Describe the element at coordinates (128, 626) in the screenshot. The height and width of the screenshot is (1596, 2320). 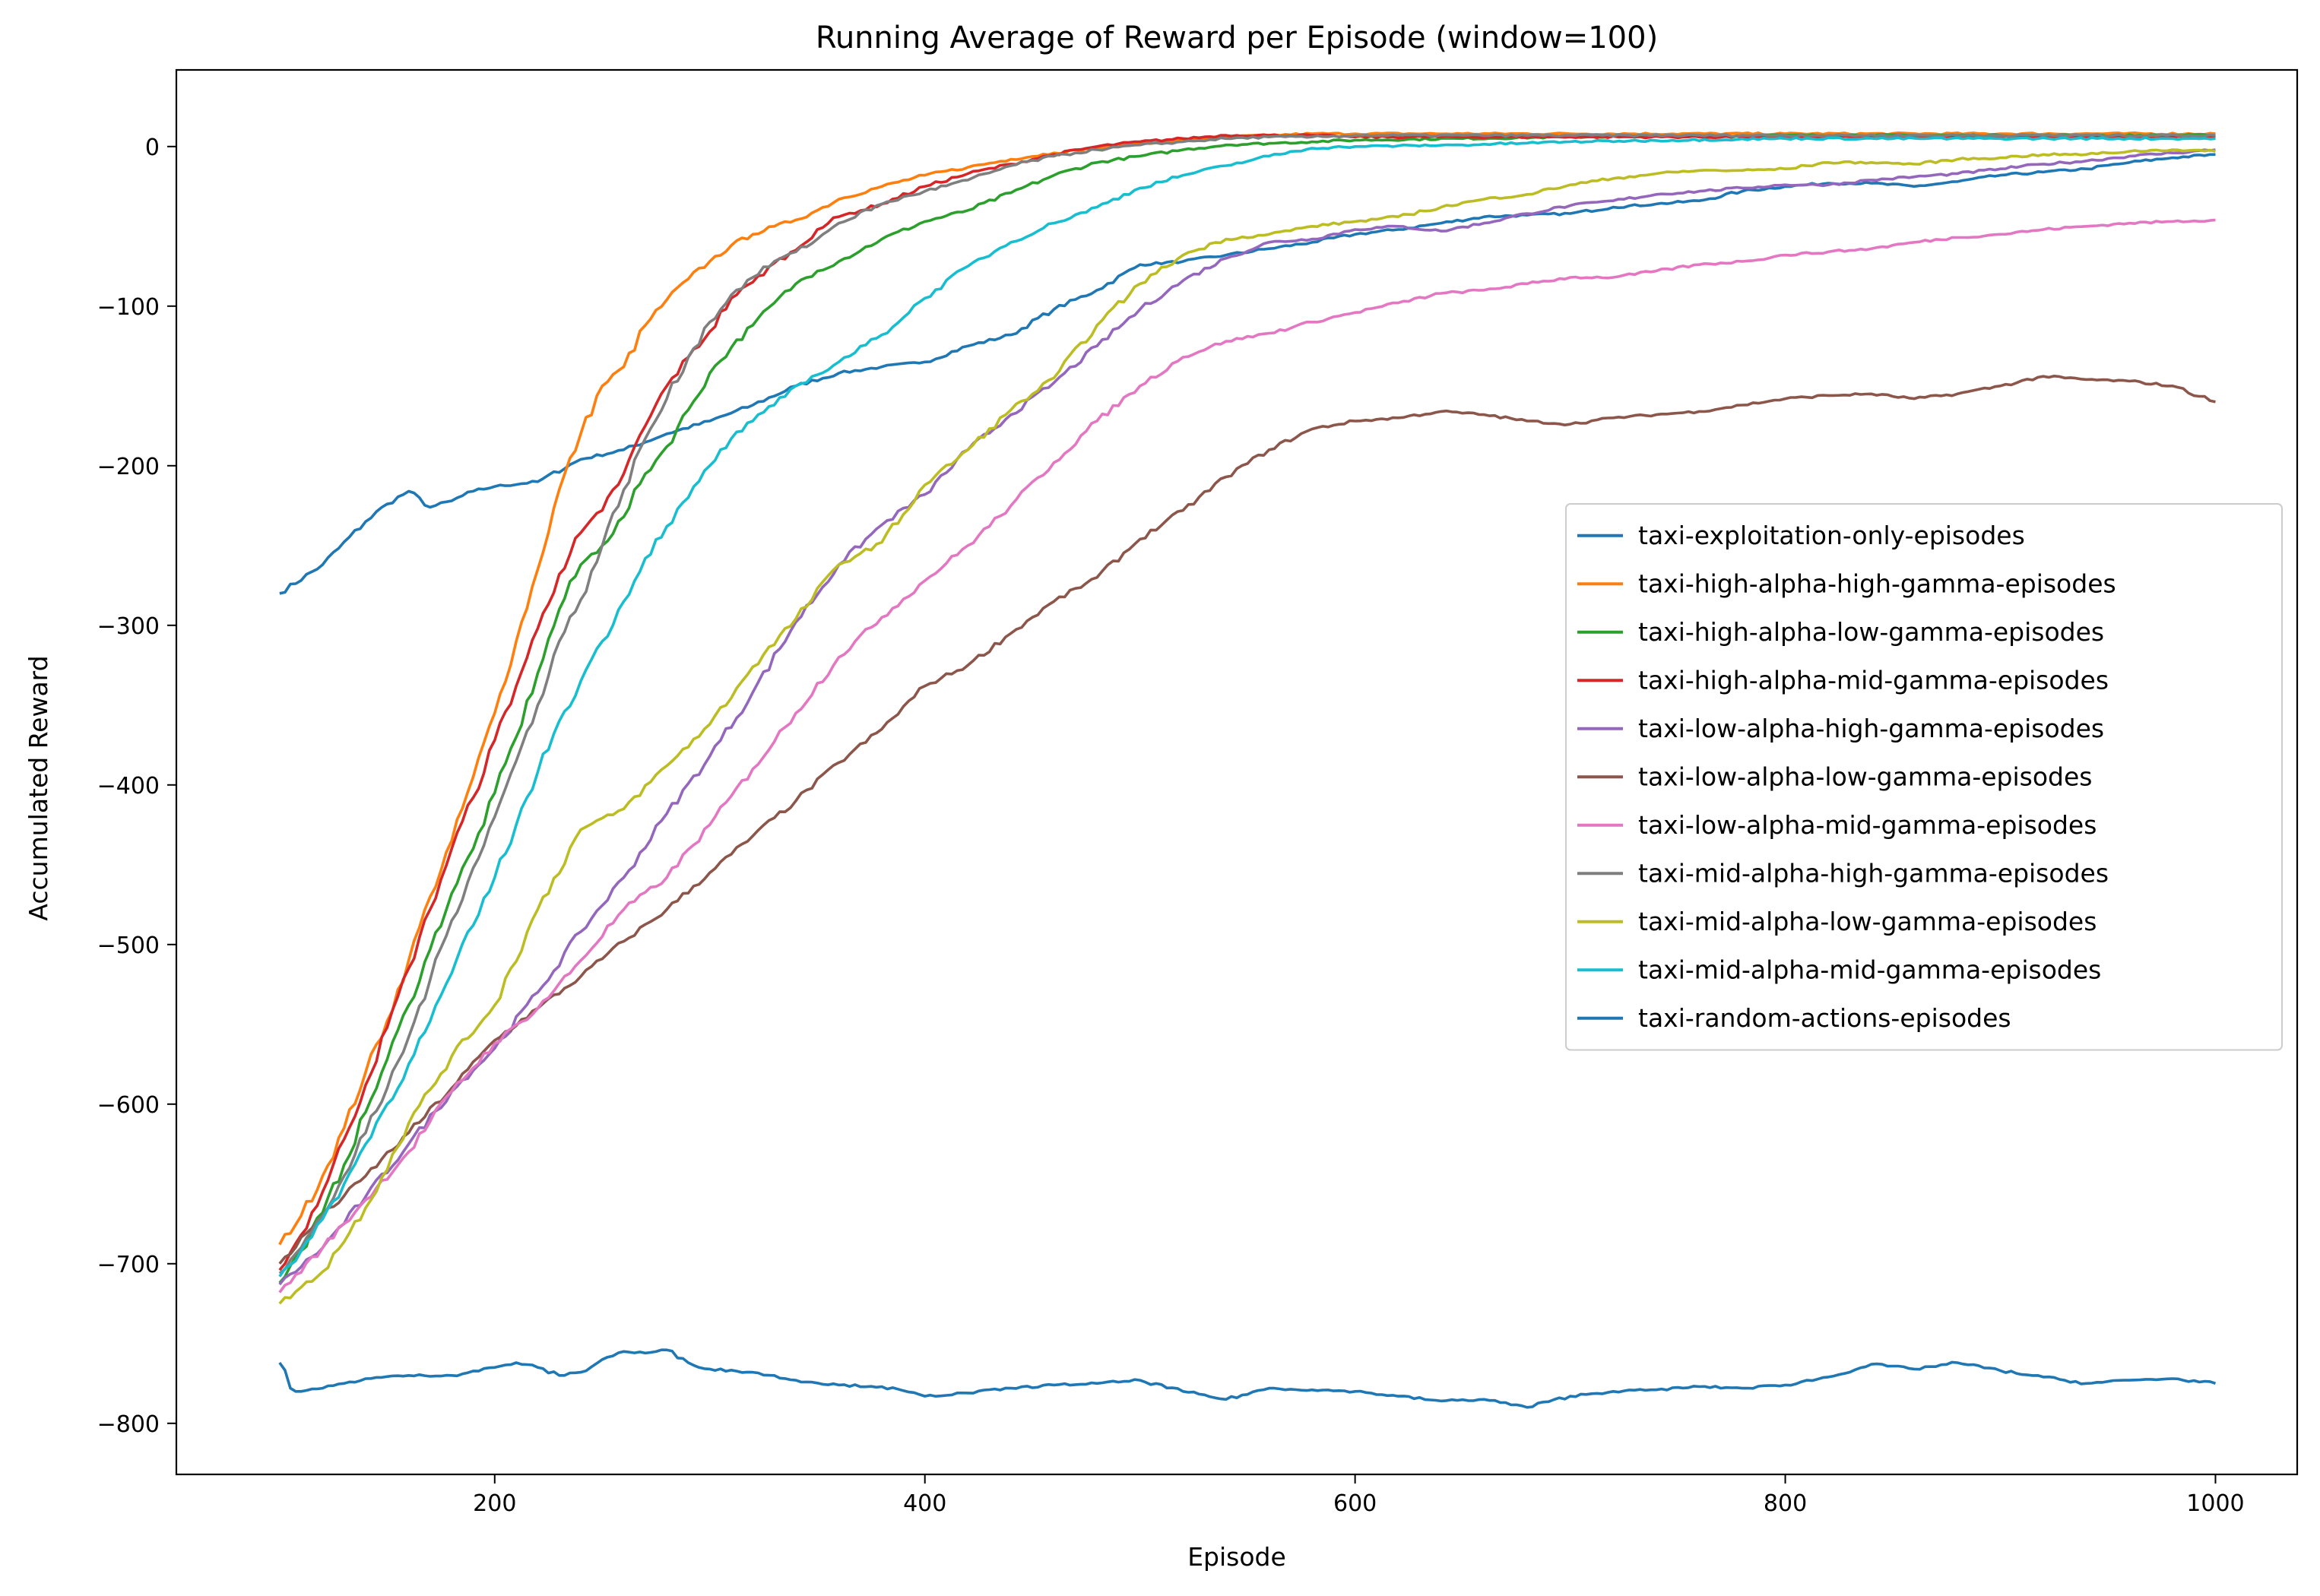
I see `y-tick-label: −300` at that location.